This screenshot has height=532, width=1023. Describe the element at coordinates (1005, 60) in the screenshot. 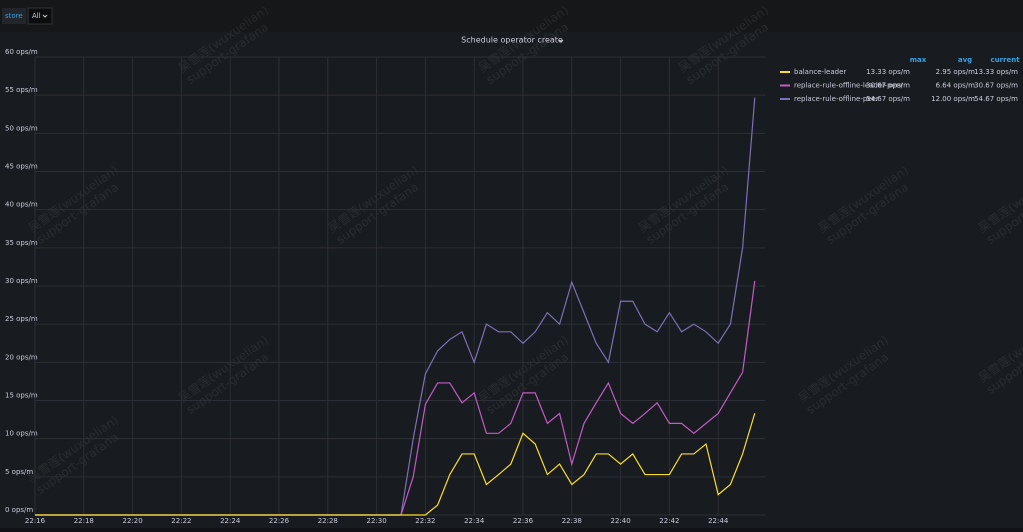

I see `legend-header: current` at that location.